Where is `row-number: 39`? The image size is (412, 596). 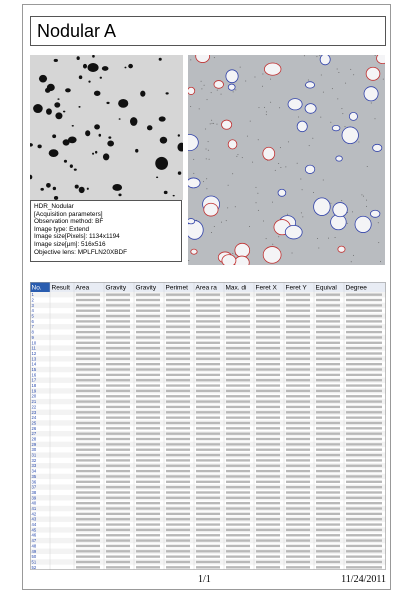
row-number: 39 is located at coordinates (34, 497).